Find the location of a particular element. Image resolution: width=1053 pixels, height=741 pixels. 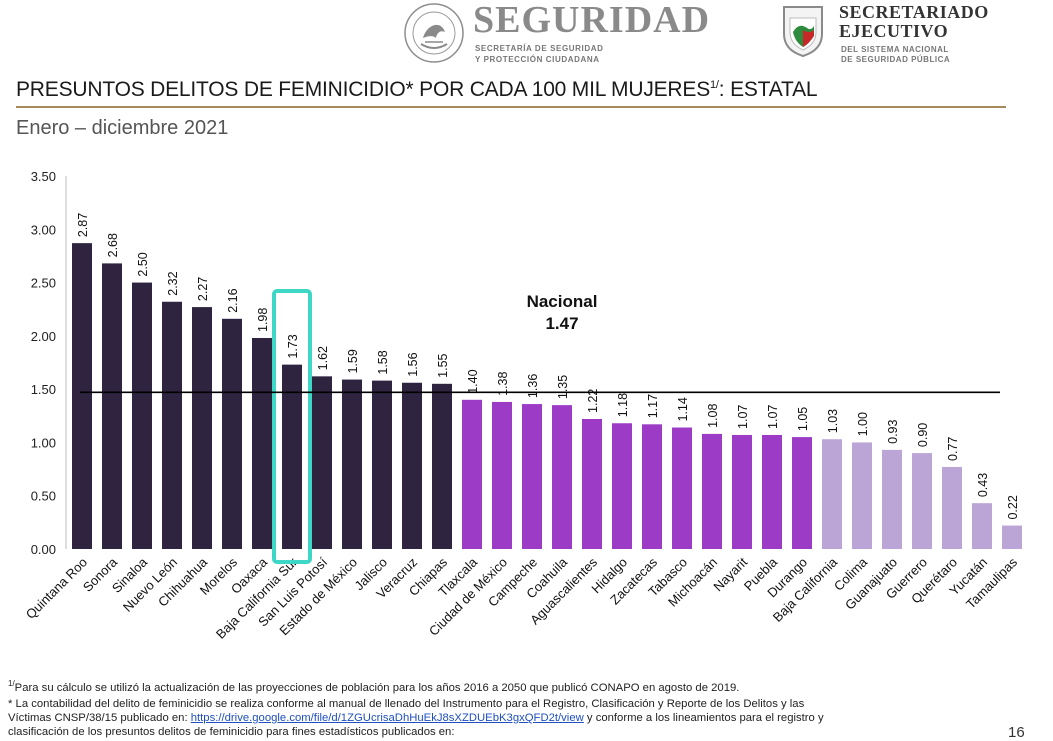

y-tick-label: 1.00 is located at coordinates (43, 442).